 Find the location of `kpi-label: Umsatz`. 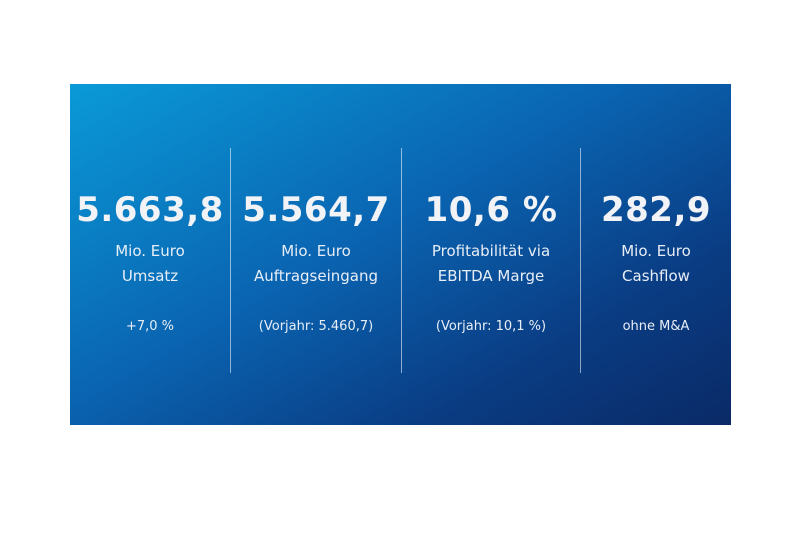

kpi-label: Umsatz is located at coordinates (150, 276).